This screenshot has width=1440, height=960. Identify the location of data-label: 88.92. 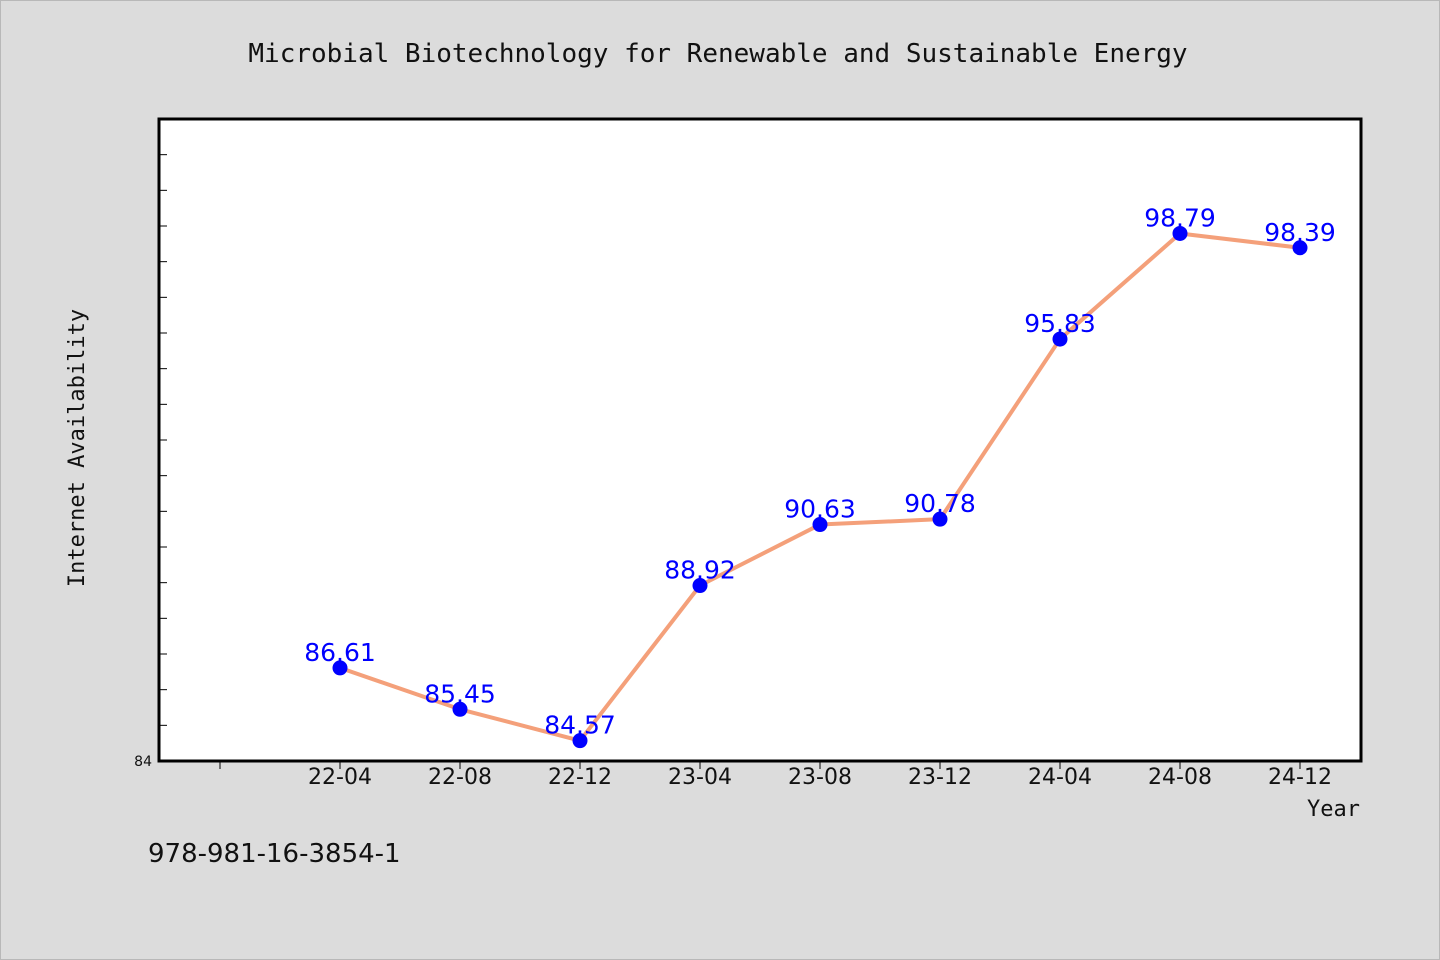
(700, 570).